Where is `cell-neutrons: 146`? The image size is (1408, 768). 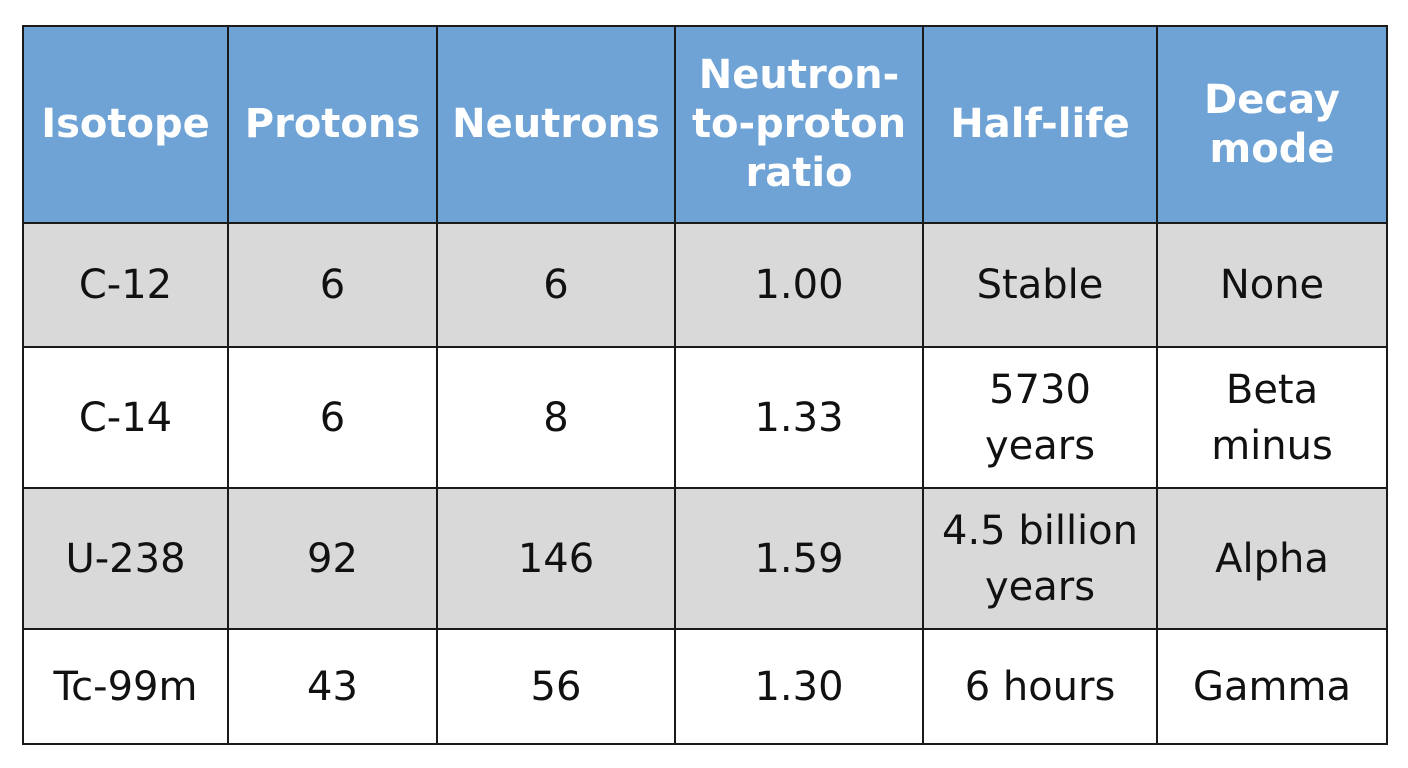 cell-neutrons: 146 is located at coordinates (556, 558).